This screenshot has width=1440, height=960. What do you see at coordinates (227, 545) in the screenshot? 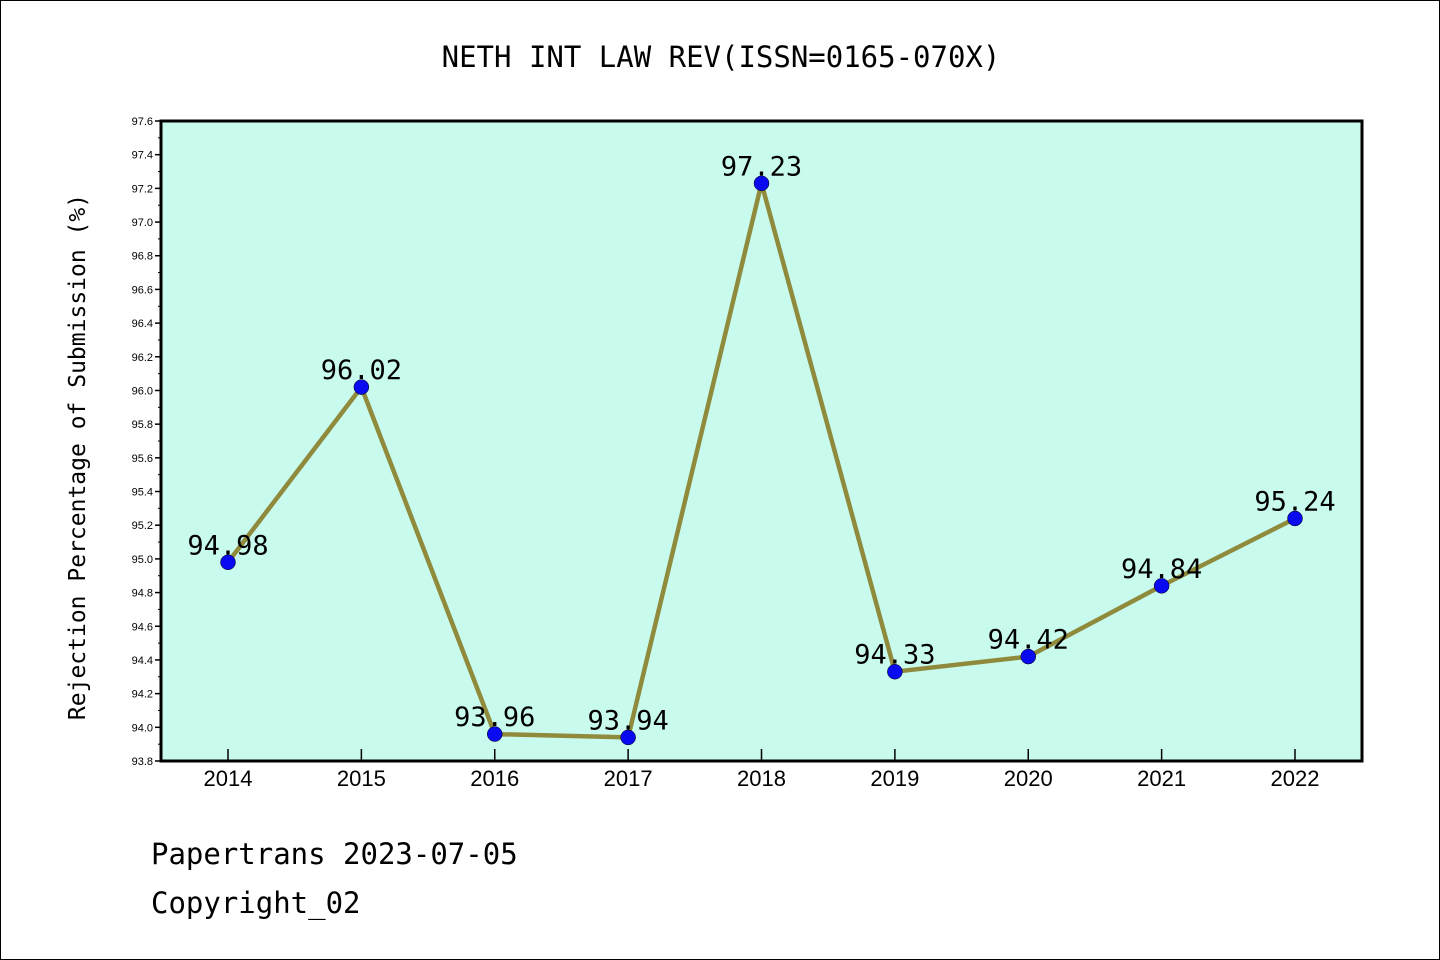
I see `data-label: 94.98` at bounding box center [227, 545].